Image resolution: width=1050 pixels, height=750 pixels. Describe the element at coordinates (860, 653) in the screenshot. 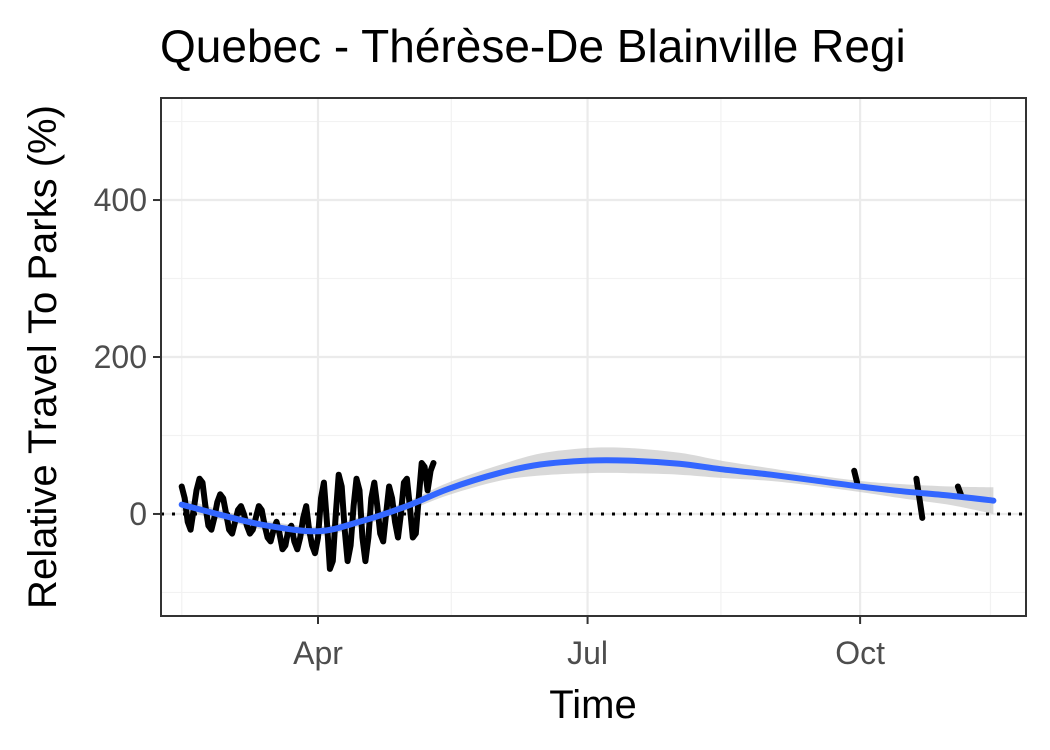

I see `x-tick-label: Oct` at that location.